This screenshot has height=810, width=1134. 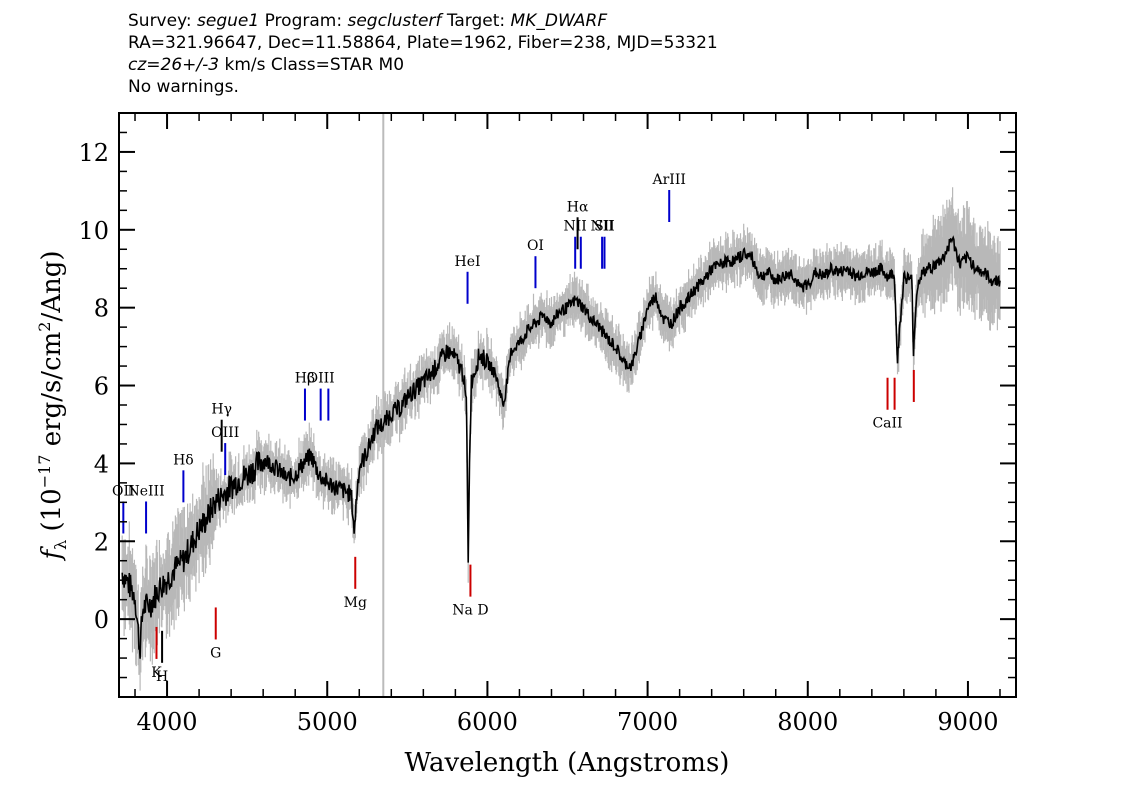 What do you see at coordinates (44, 472) in the screenshot?
I see `y-label-exp: −17` at bounding box center [44, 472].